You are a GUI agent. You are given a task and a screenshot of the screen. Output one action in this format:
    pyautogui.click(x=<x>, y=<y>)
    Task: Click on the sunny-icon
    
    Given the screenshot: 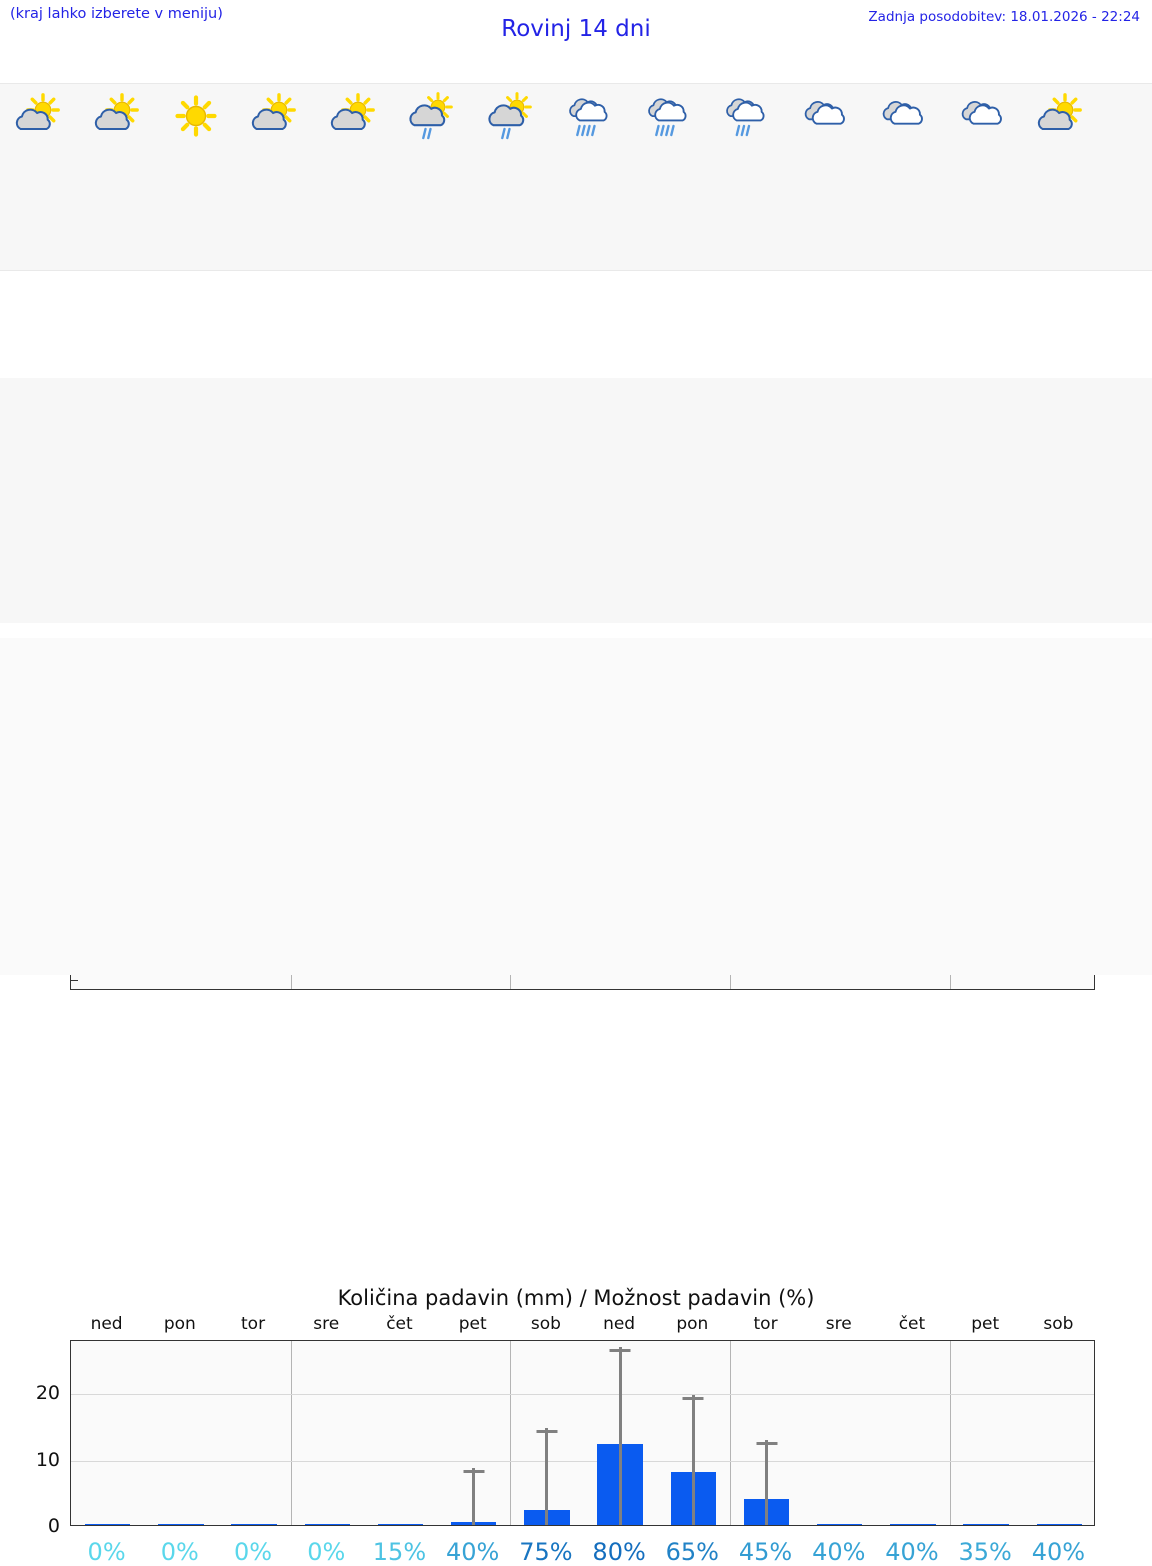 What is the action you would take?
    pyautogui.click(x=196, y=116)
    